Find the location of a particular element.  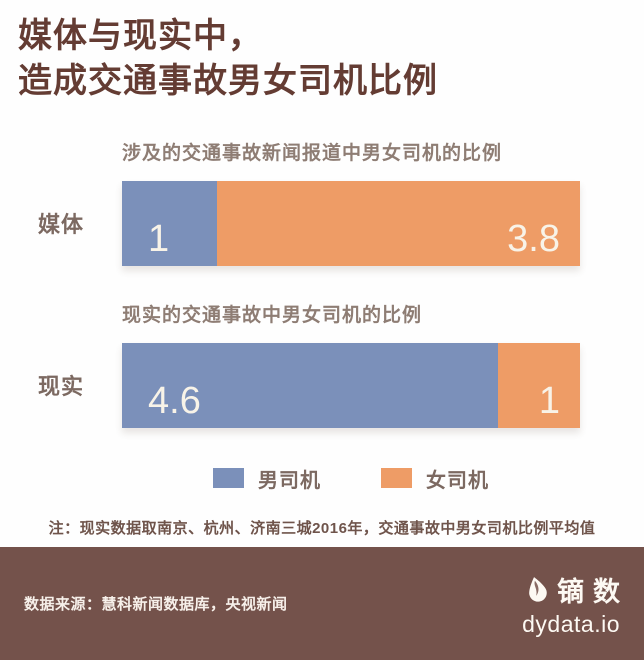

legend-label-female: 女司机 is located at coordinates (457, 480).